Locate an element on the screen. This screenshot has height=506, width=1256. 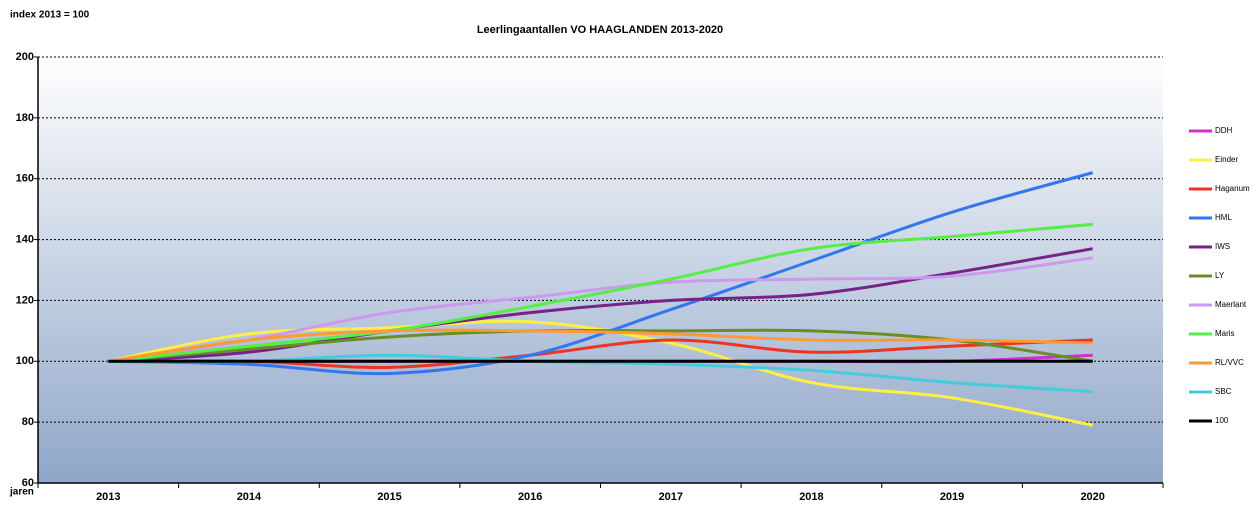
x-tick-label: 2015 is located at coordinates (389, 497).